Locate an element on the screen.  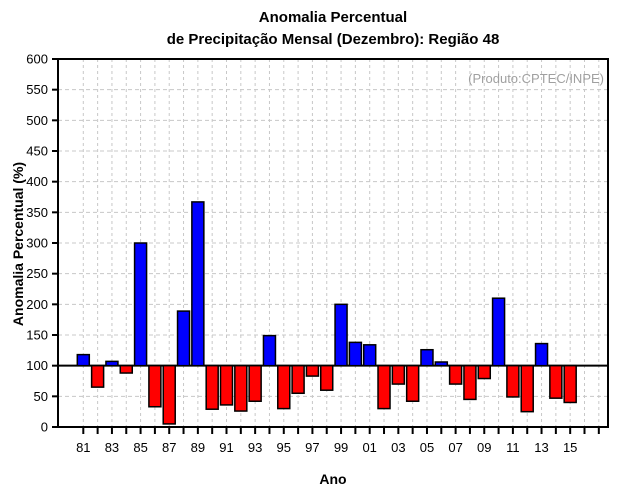
bar-2002 is located at coordinates (384, 387).